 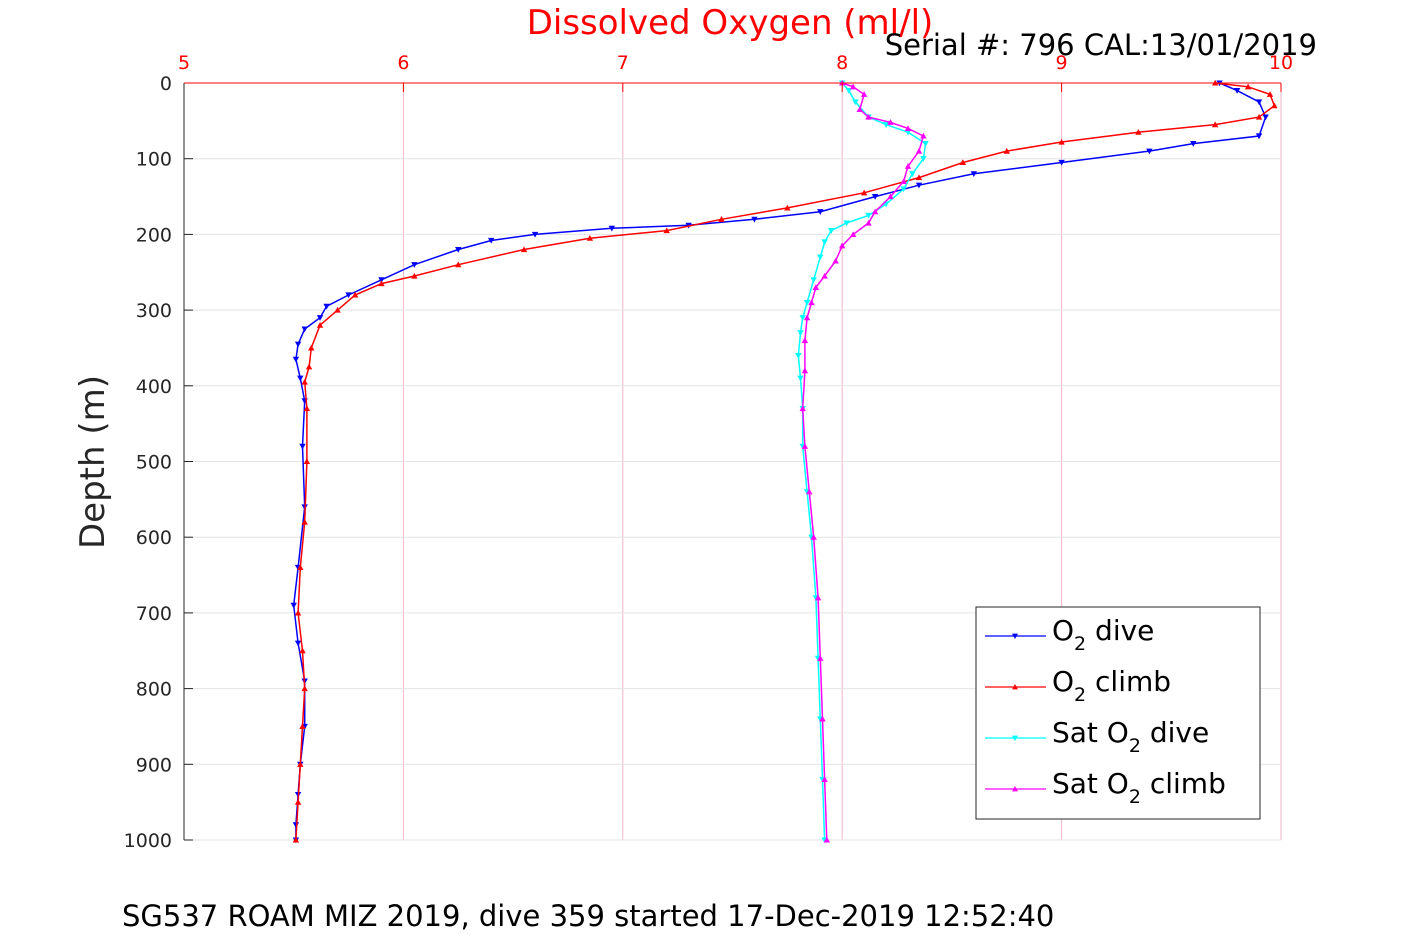 I want to click on x-tick-label: 6, so click(x=403, y=63).